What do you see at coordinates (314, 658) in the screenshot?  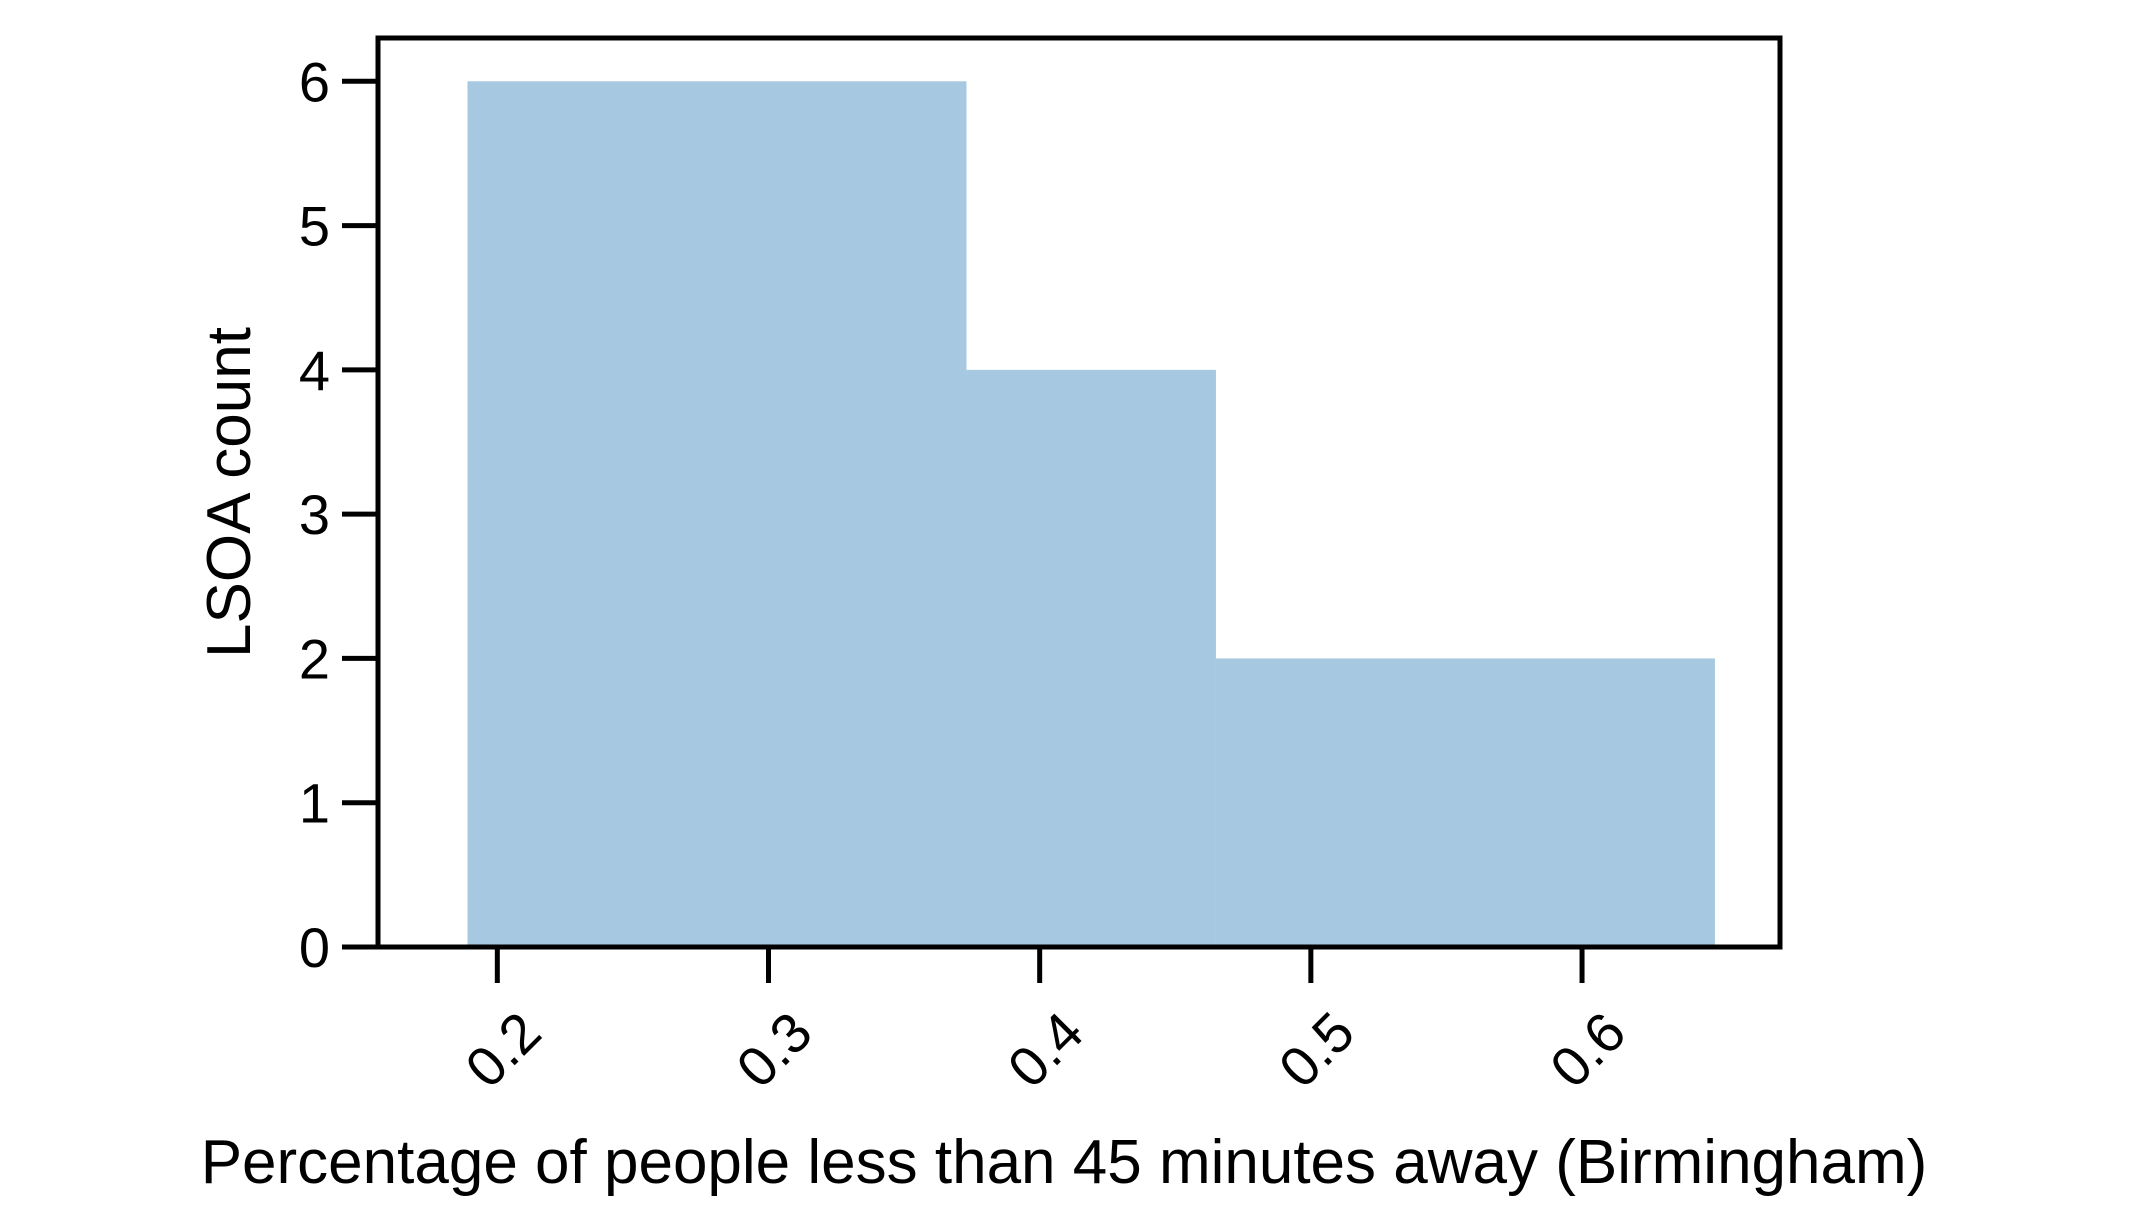 I see `y-tick-label: 2` at bounding box center [314, 658].